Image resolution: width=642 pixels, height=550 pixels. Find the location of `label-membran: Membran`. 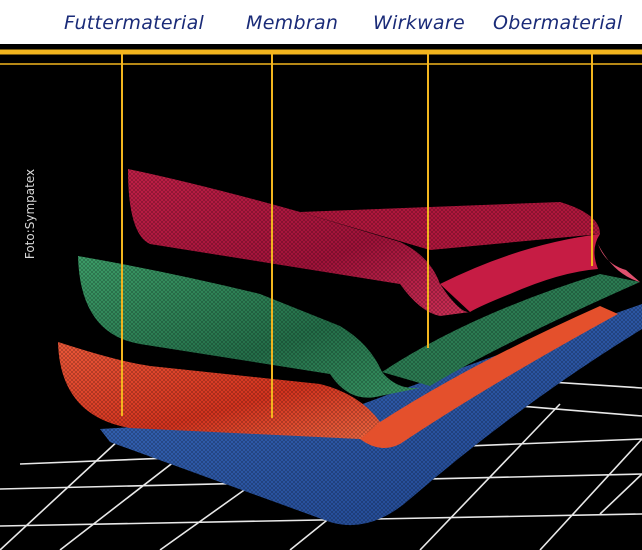

label-membran: Membran is located at coordinates (292, 23).